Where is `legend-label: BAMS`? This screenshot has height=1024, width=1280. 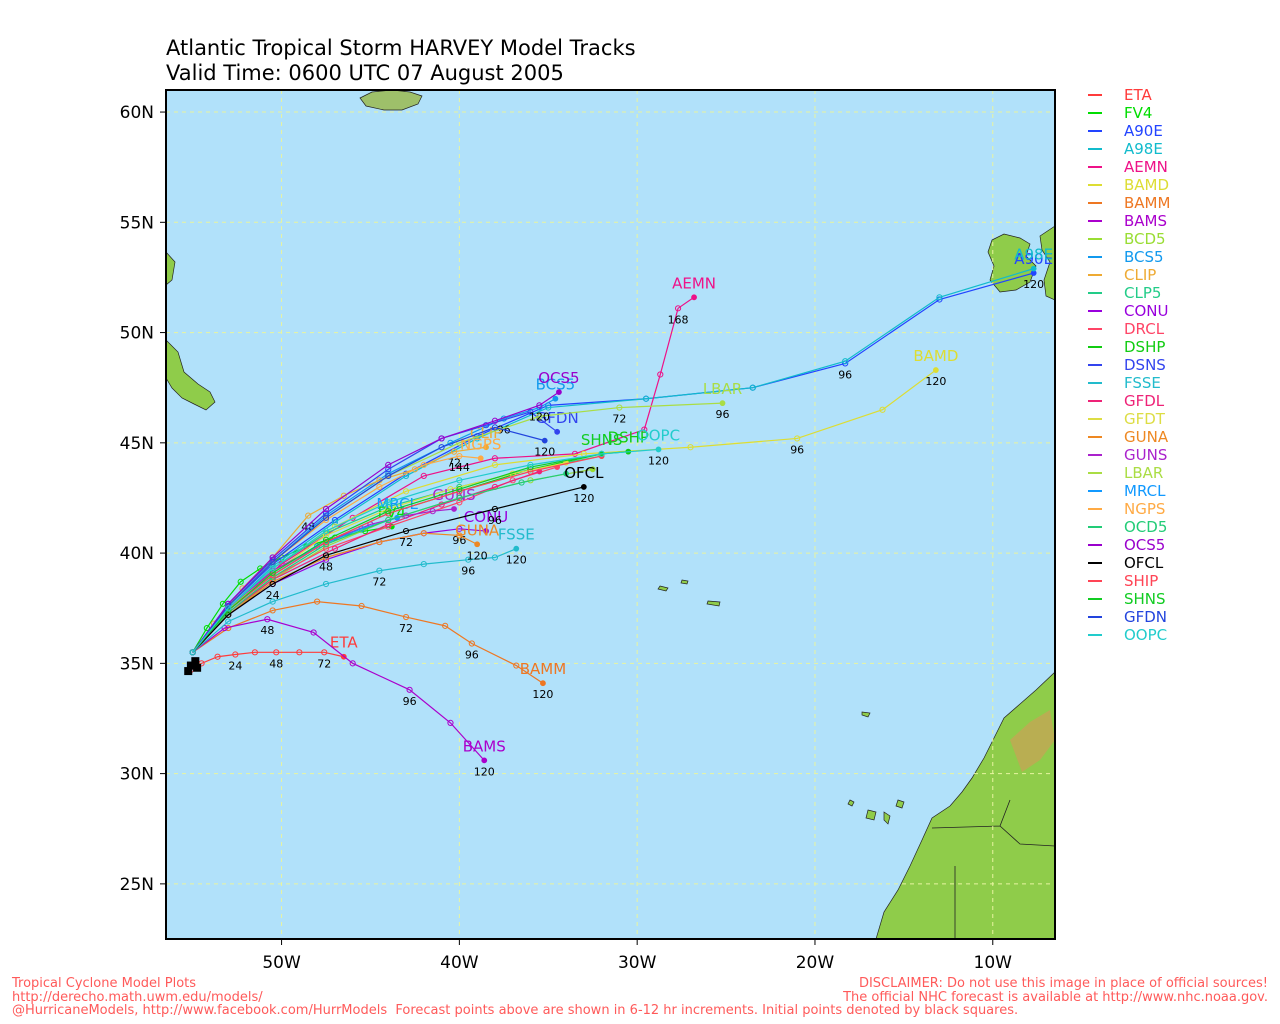
legend-label: BAMS is located at coordinates (1146, 221).